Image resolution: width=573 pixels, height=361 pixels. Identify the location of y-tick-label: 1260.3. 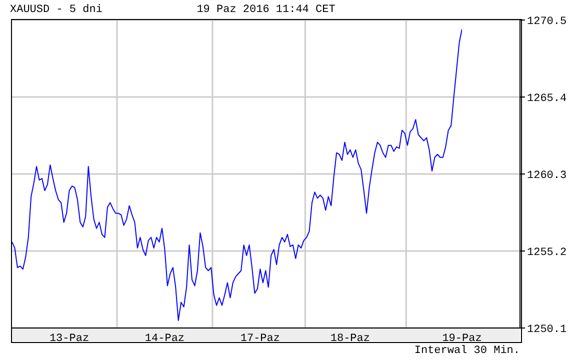
(547, 176).